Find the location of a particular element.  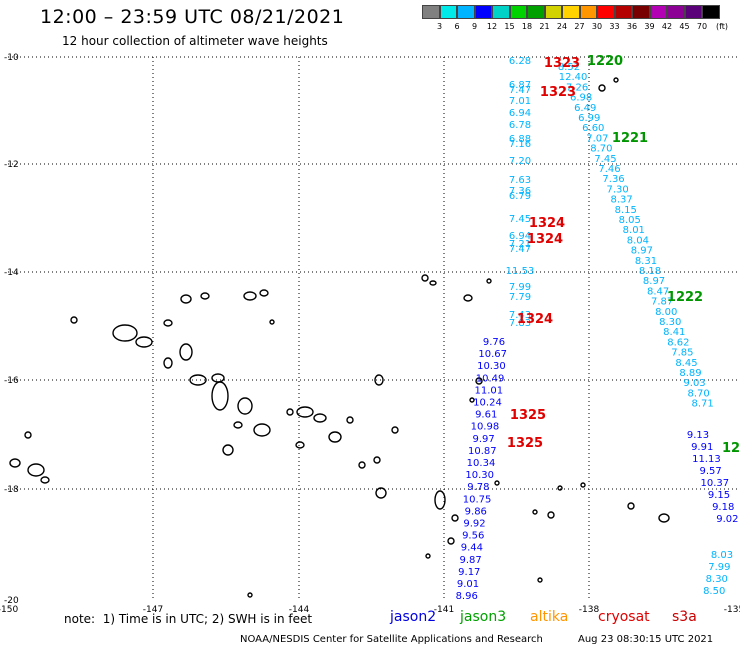

time-label: 1323 is located at coordinates (558, 92).